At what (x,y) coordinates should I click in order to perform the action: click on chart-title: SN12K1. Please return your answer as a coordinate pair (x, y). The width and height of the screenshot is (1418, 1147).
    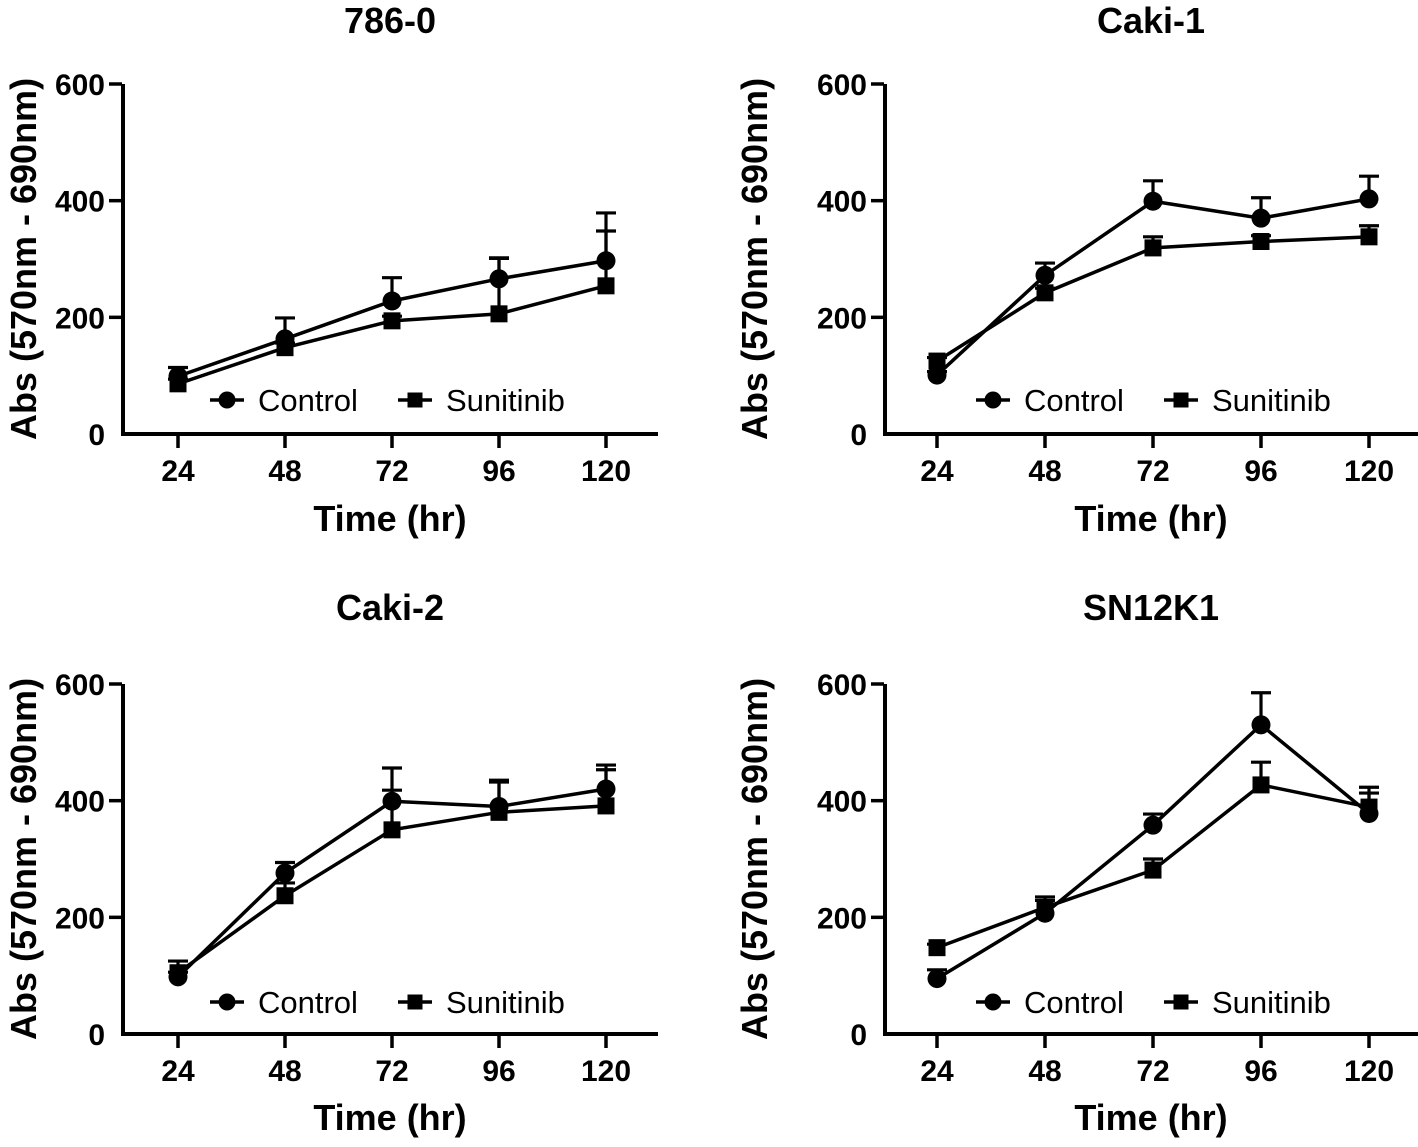
    Looking at the image, I should click on (1151, 607).